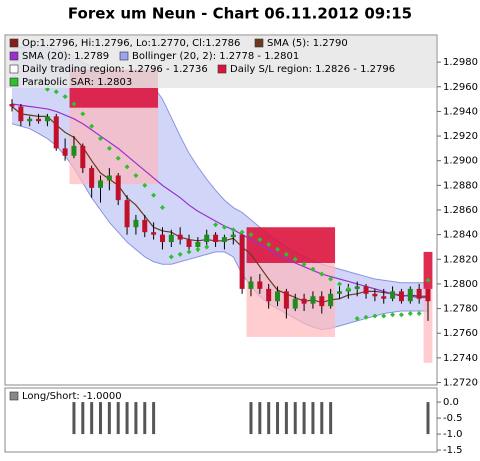 Image resolution: width=480 pixels, height=461 pixels. What do you see at coordinates (460, 210) in the screenshot?
I see `y-tick-label: 1.2860` at bounding box center [460, 210].